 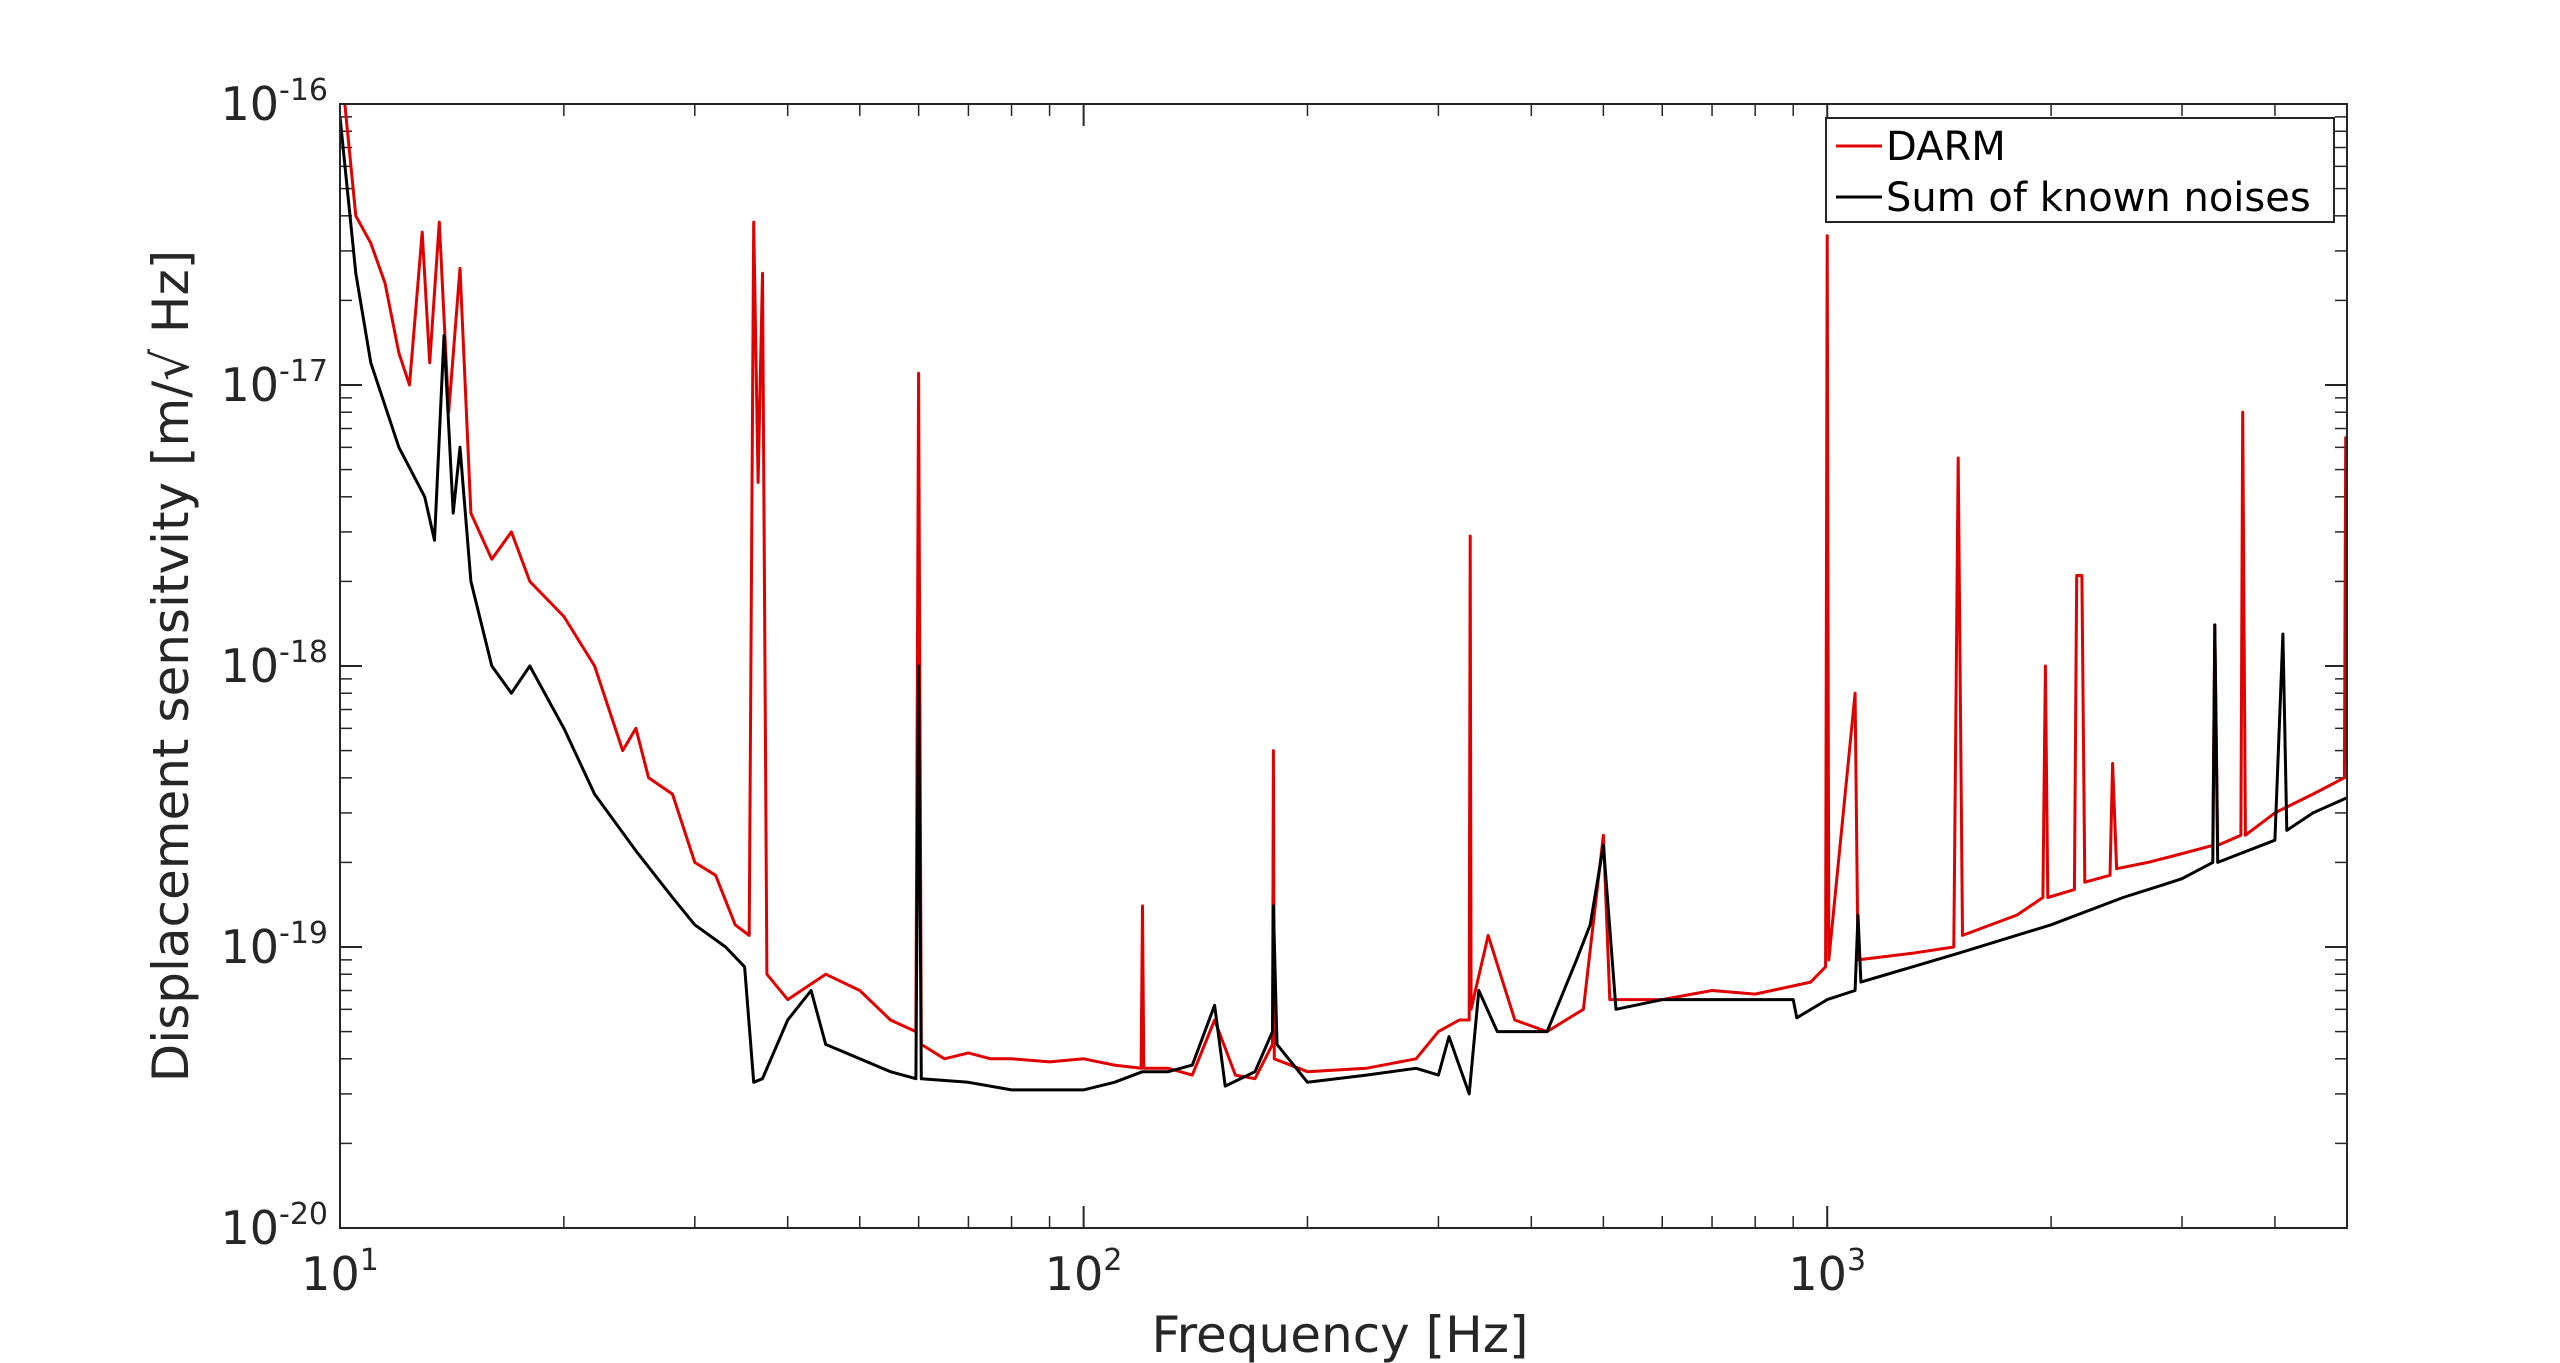 I want to click on y-axis-label: Displacement sensitvity [m/√ Hz], so click(x=171, y=666).